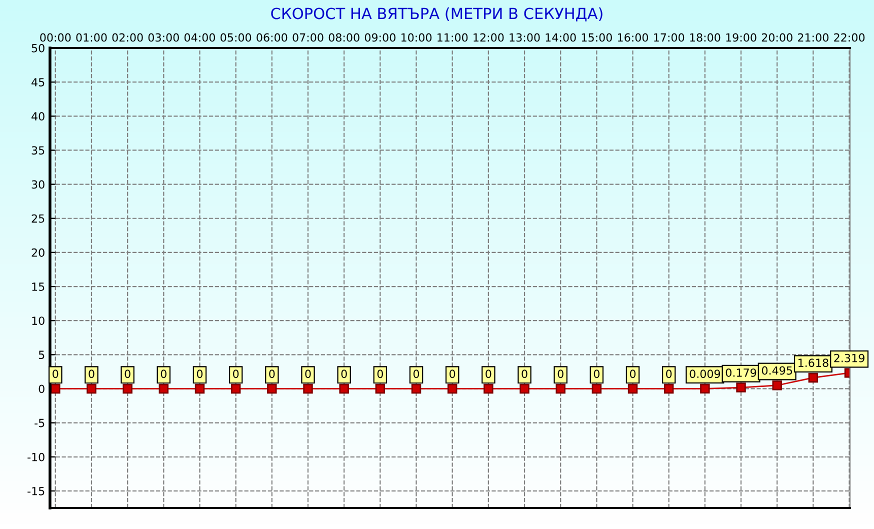 Image resolution: width=874 pixels, height=529 pixels. What do you see at coordinates (669, 37) in the screenshot?
I see `x-tick-label: 17:00` at bounding box center [669, 37].